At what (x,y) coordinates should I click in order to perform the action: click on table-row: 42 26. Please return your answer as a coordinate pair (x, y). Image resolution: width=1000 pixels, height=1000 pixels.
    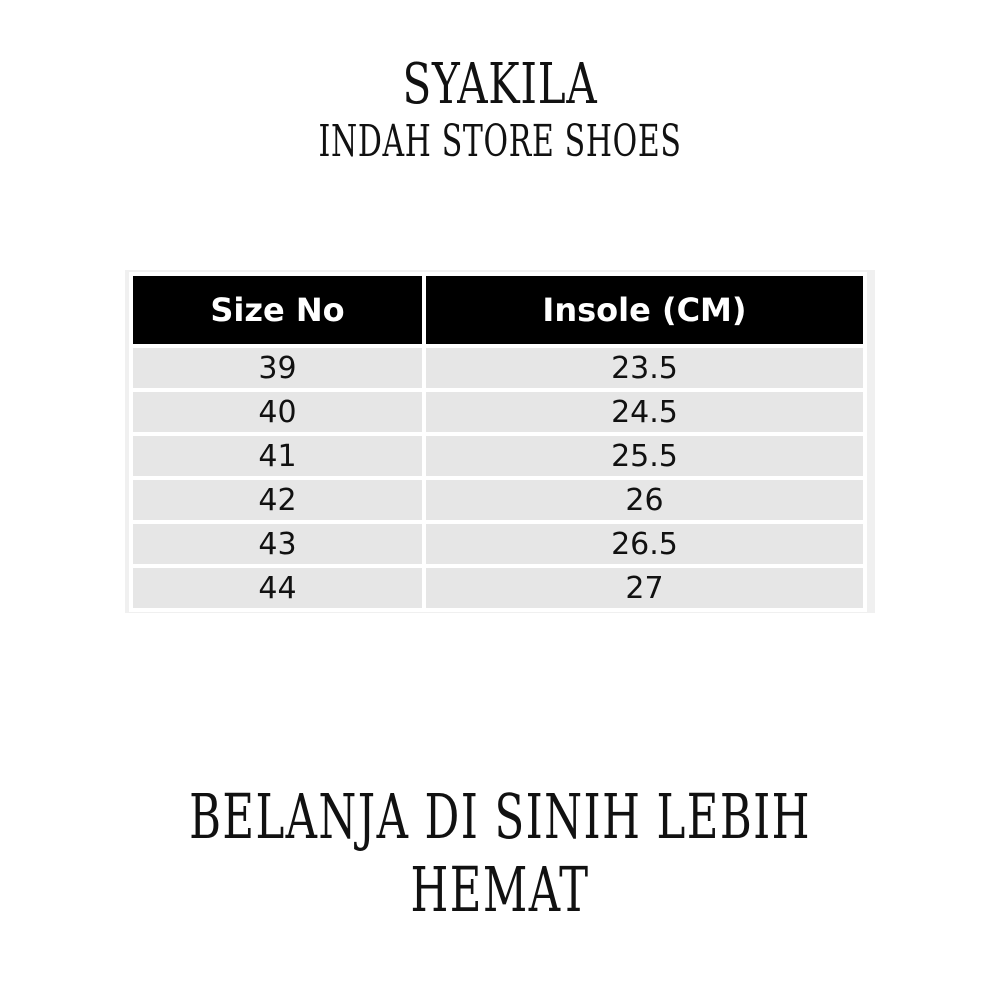
    Looking at the image, I should click on (498, 500).